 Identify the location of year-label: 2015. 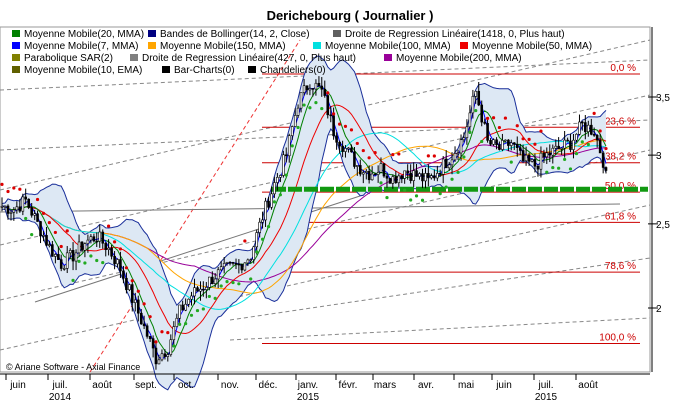
(546, 397).